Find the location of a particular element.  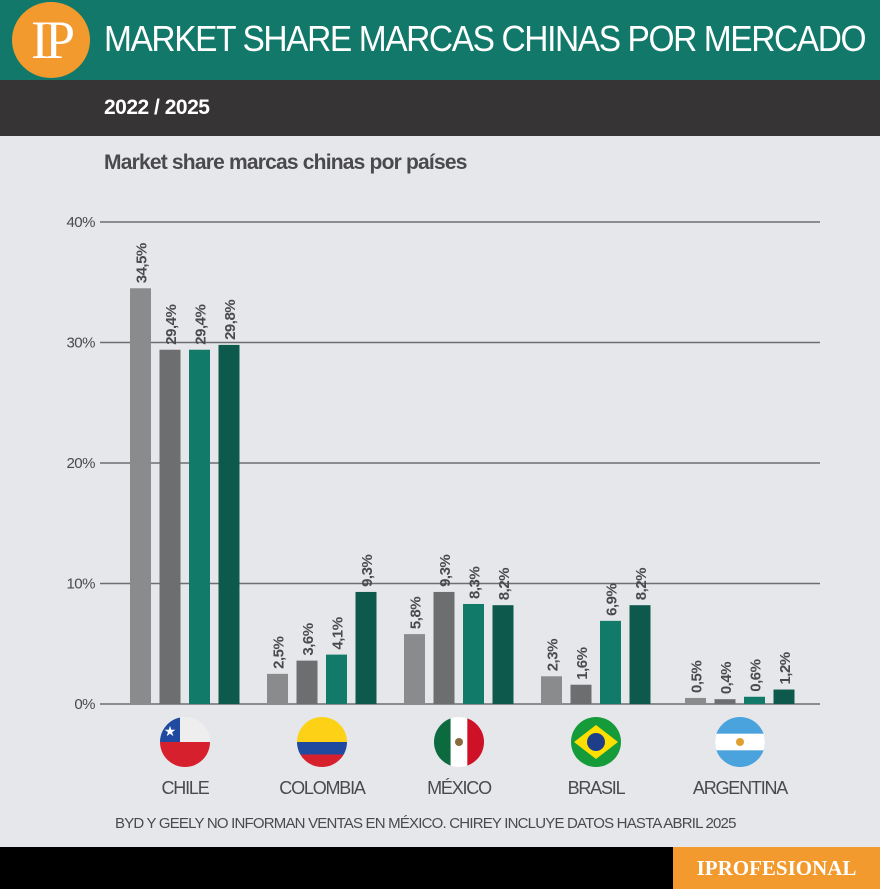

data-label: 2,3% is located at coordinates (553, 655).